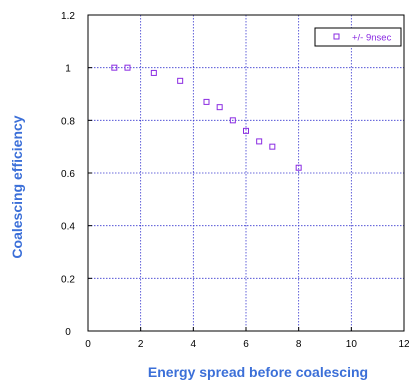 This screenshot has width=409, height=386. I want to click on legend-series-label: +/- 9nsec, so click(372, 38).